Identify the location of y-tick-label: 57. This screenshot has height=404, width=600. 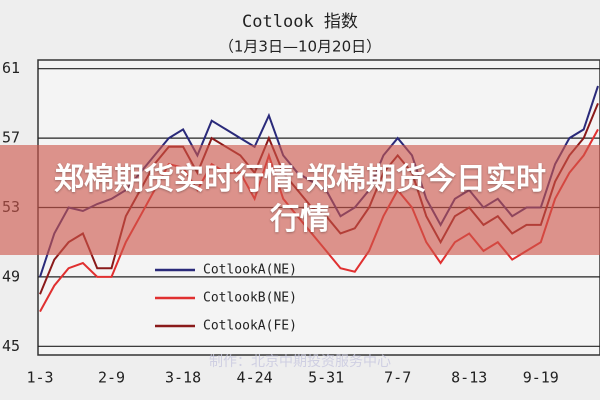
(11, 138).